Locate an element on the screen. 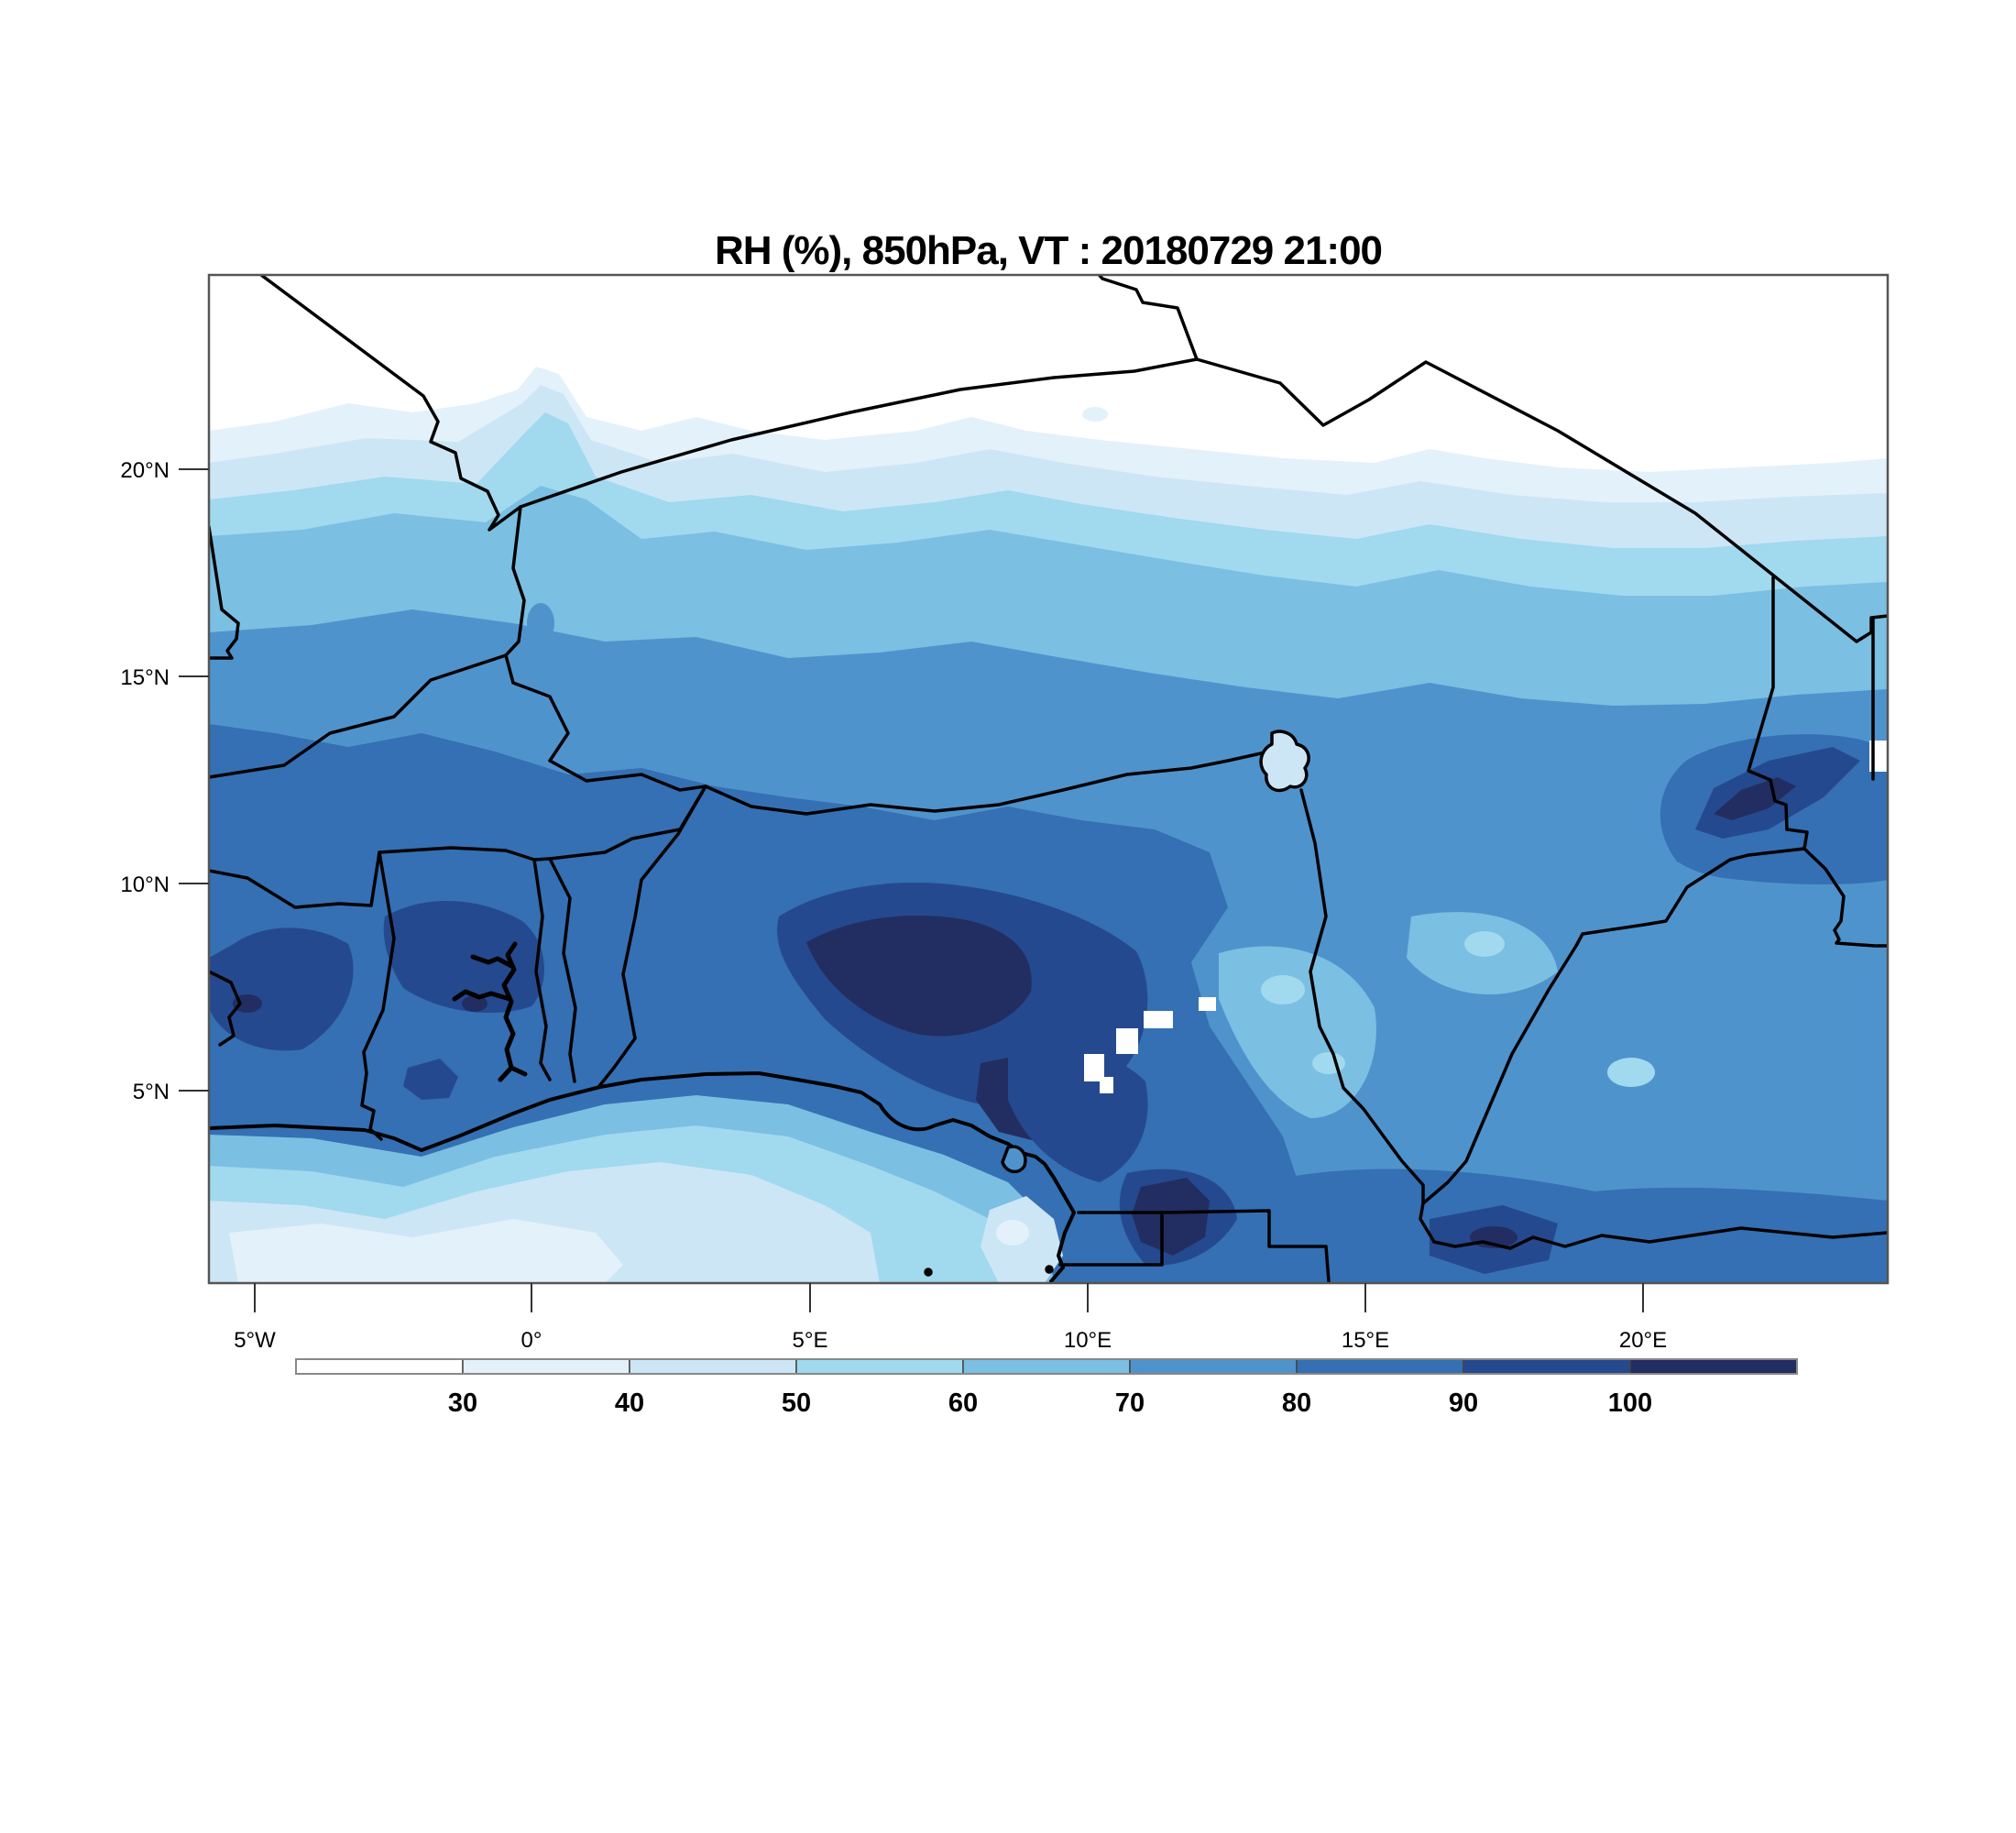 The height and width of the screenshot is (1833, 2016). colorbar-outline is located at coordinates (1046, 1366).